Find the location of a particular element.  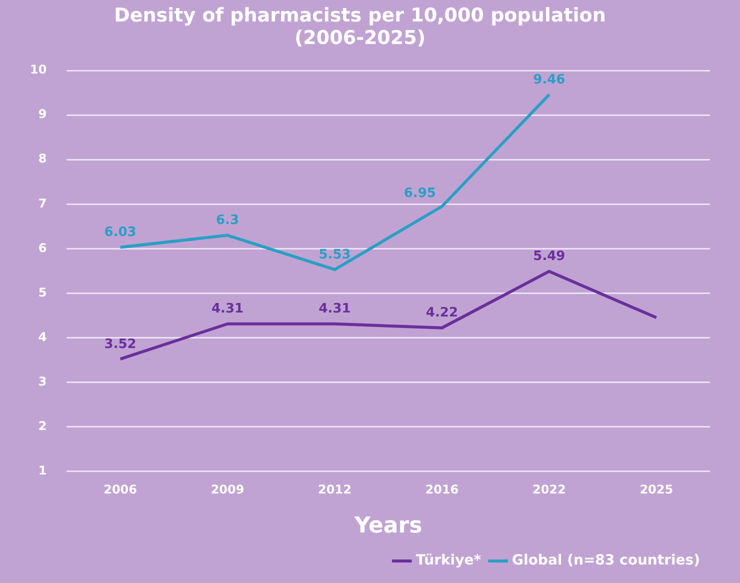

data-label: 4.22 is located at coordinates (442, 313).